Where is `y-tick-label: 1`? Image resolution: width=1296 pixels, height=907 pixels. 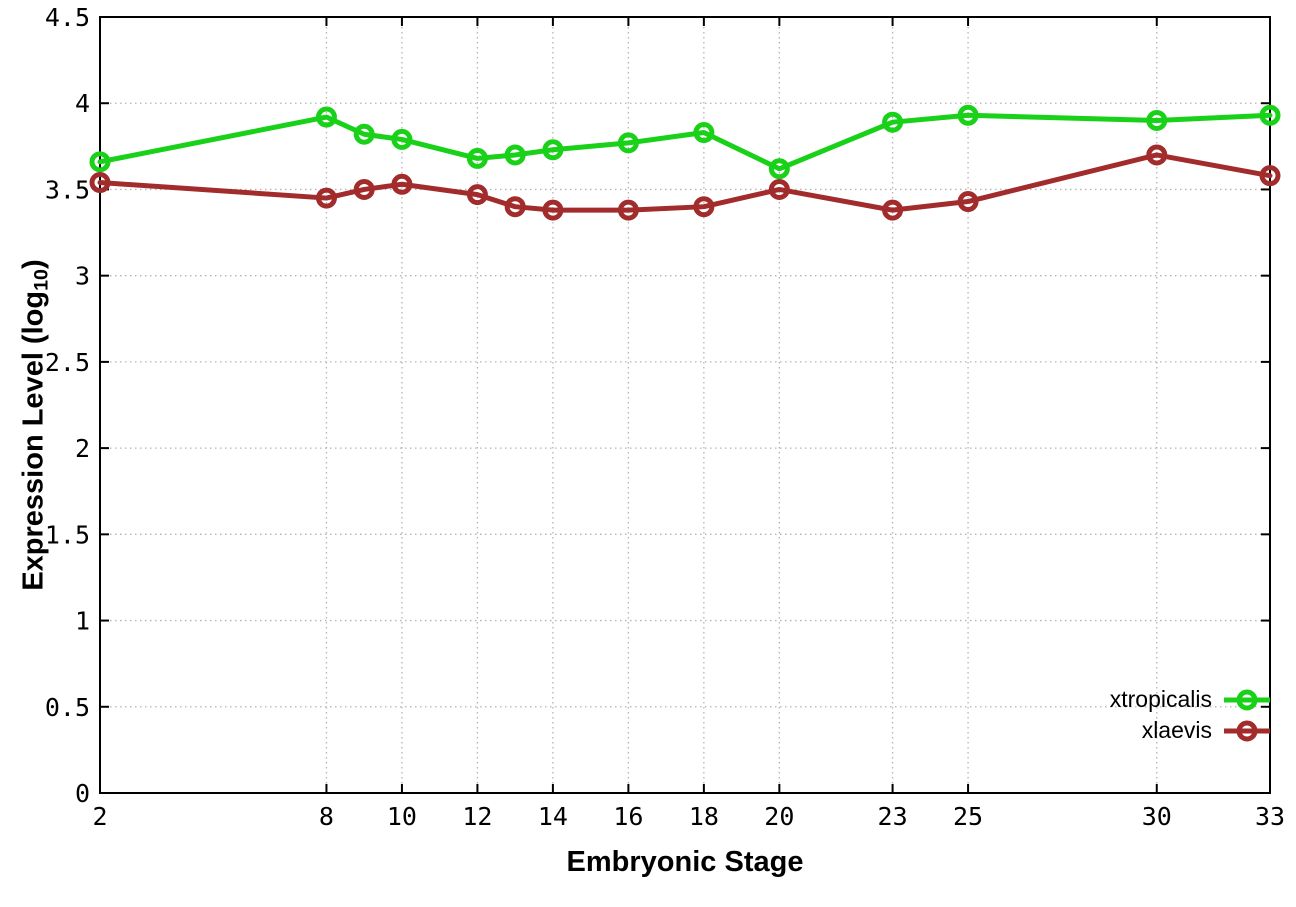 y-tick-label: 1 is located at coordinates (82, 621).